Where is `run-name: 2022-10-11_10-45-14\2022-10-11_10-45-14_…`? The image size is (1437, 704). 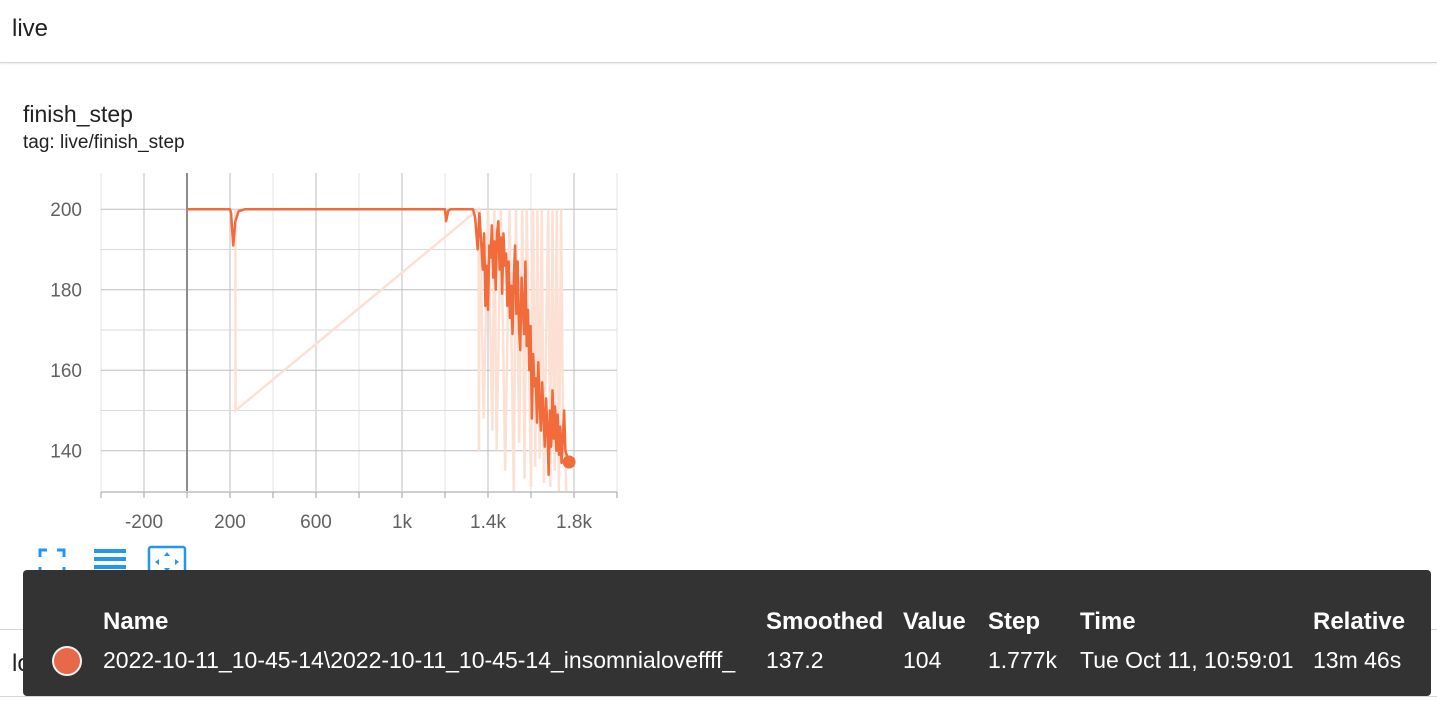 run-name: 2022-10-11_10-45-14\2022-10-11_10-45-14_… is located at coordinates (419, 660).